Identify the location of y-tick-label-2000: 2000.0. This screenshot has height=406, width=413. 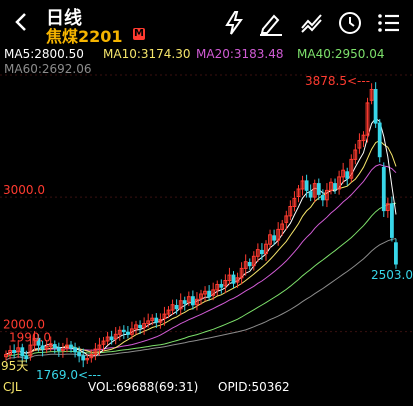
(24, 325).